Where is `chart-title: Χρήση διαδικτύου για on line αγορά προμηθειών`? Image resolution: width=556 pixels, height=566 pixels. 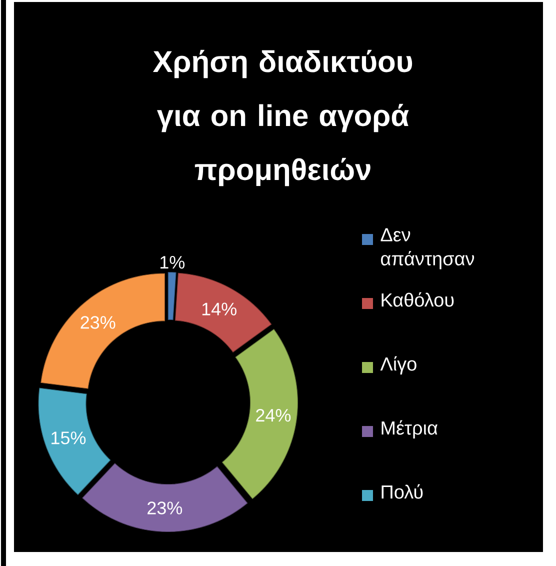
chart-title: Χρήση διαδικτύου για on line αγορά προμηθειών is located at coordinates (282, 118).